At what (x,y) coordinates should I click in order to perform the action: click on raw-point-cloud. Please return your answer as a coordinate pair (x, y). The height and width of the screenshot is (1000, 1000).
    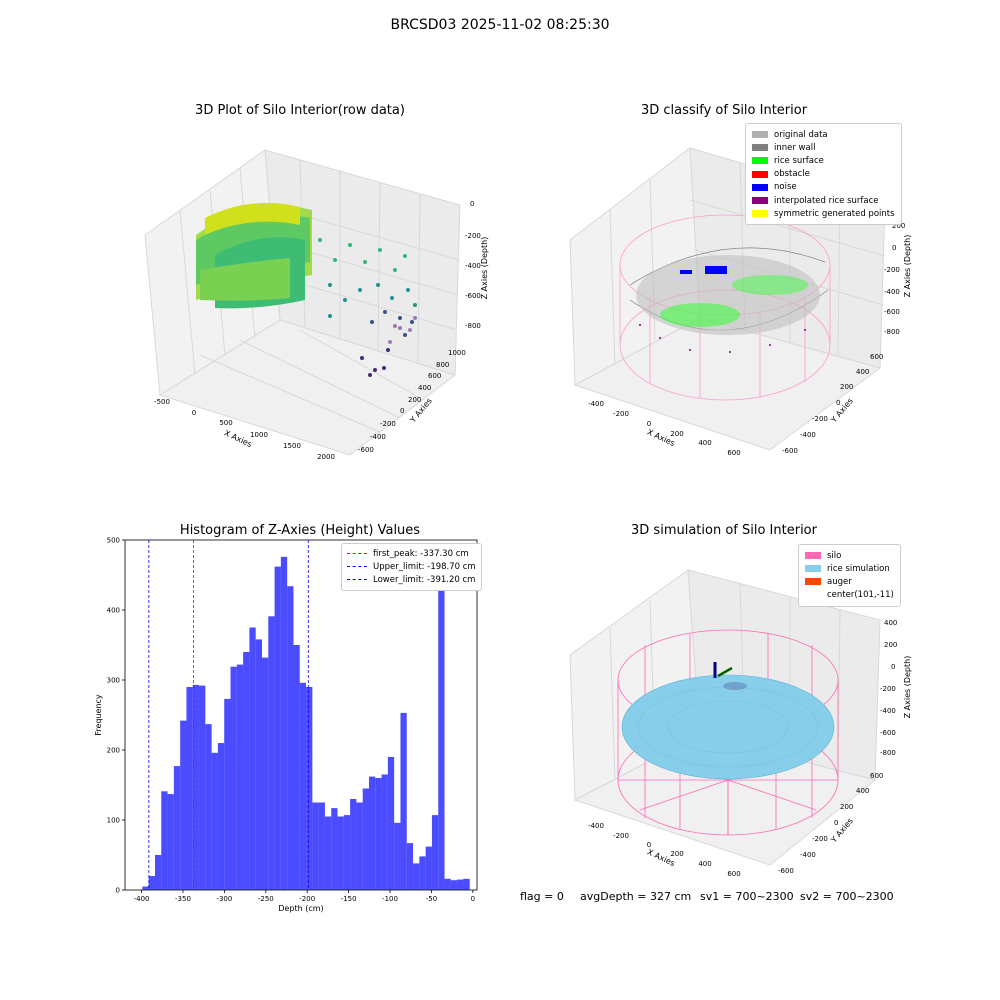
    Looking at the image, I should click on (306, 289).